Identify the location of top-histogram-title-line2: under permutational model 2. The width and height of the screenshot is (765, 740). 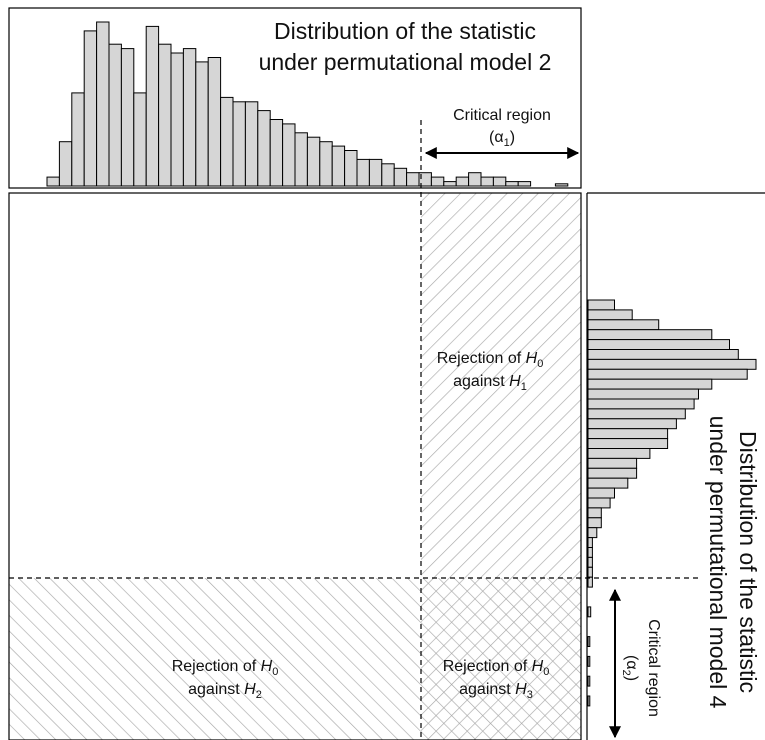
(405, 62).